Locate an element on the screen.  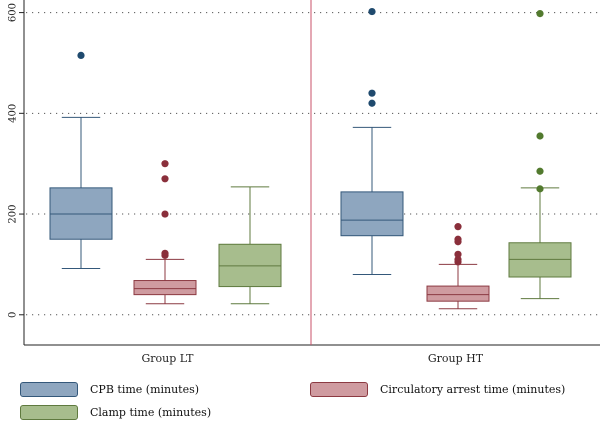
y-tick-label-600: 600 is located at coordinates (13, 12).